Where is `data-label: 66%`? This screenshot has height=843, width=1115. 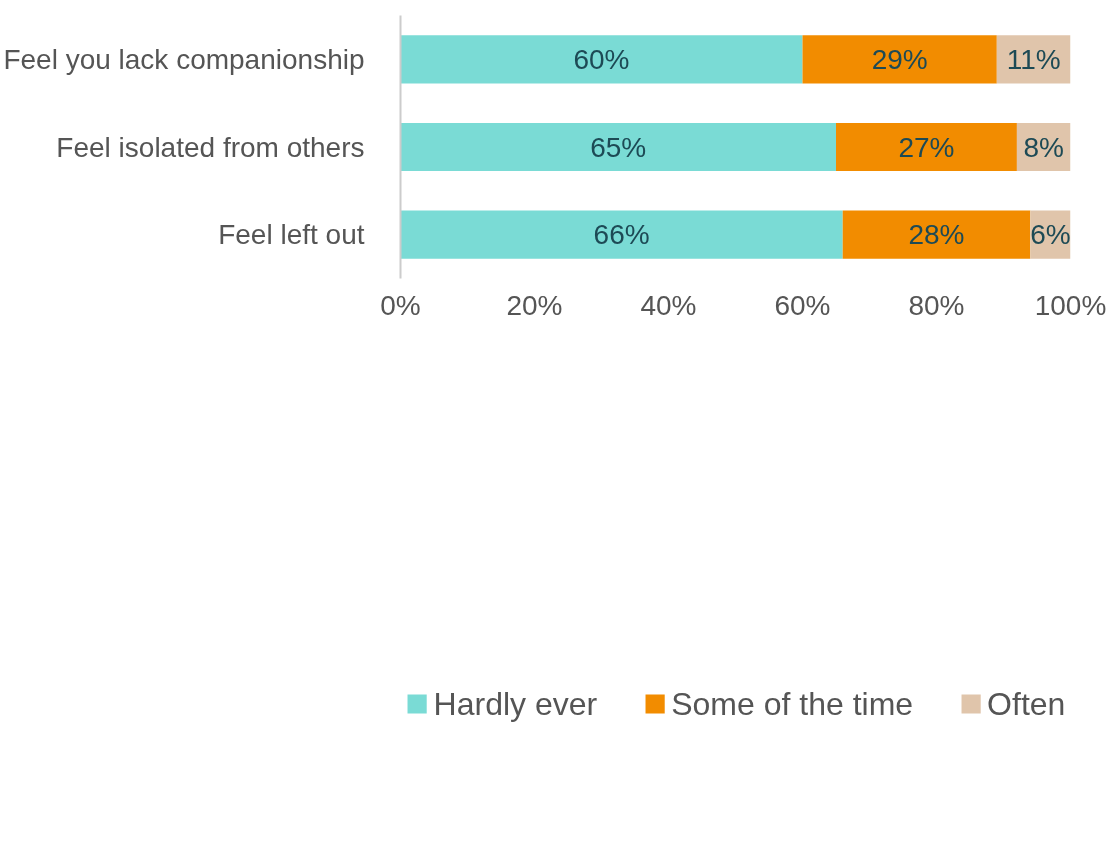 data-label: 66% is located at coordinates (621, 235).